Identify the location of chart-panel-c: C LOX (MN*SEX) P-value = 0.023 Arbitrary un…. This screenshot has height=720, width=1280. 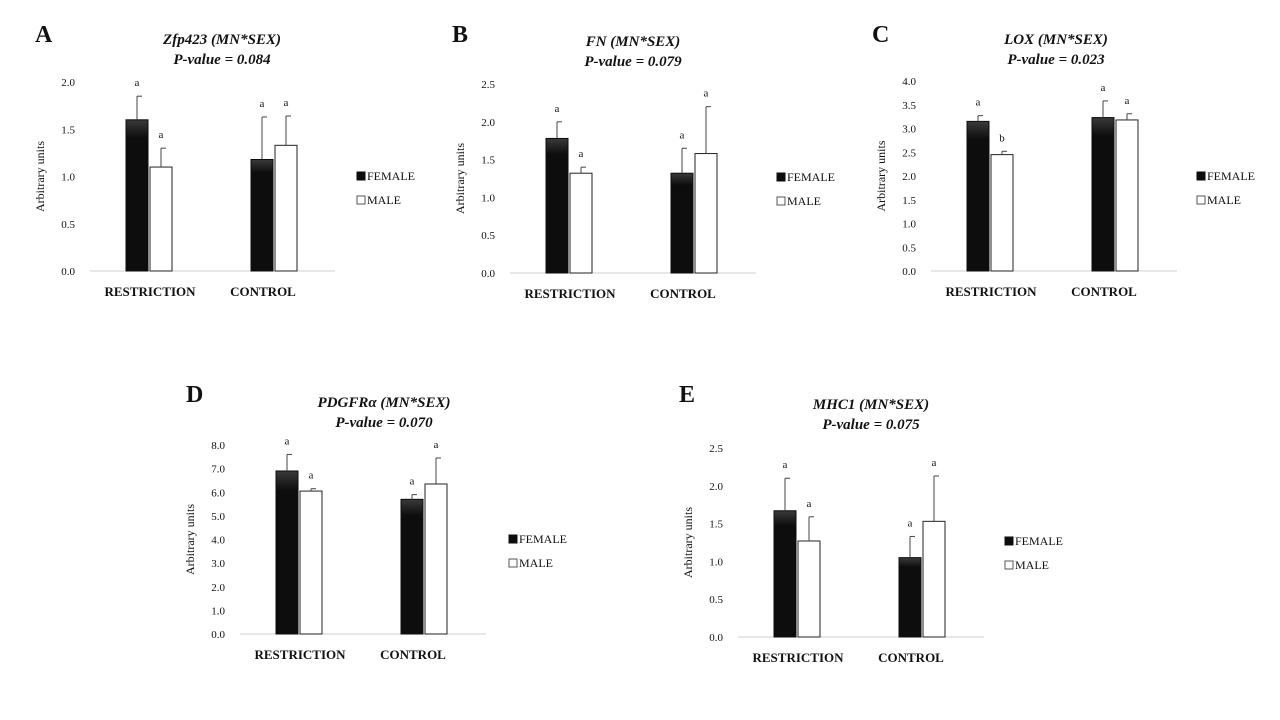
(1063, 160).